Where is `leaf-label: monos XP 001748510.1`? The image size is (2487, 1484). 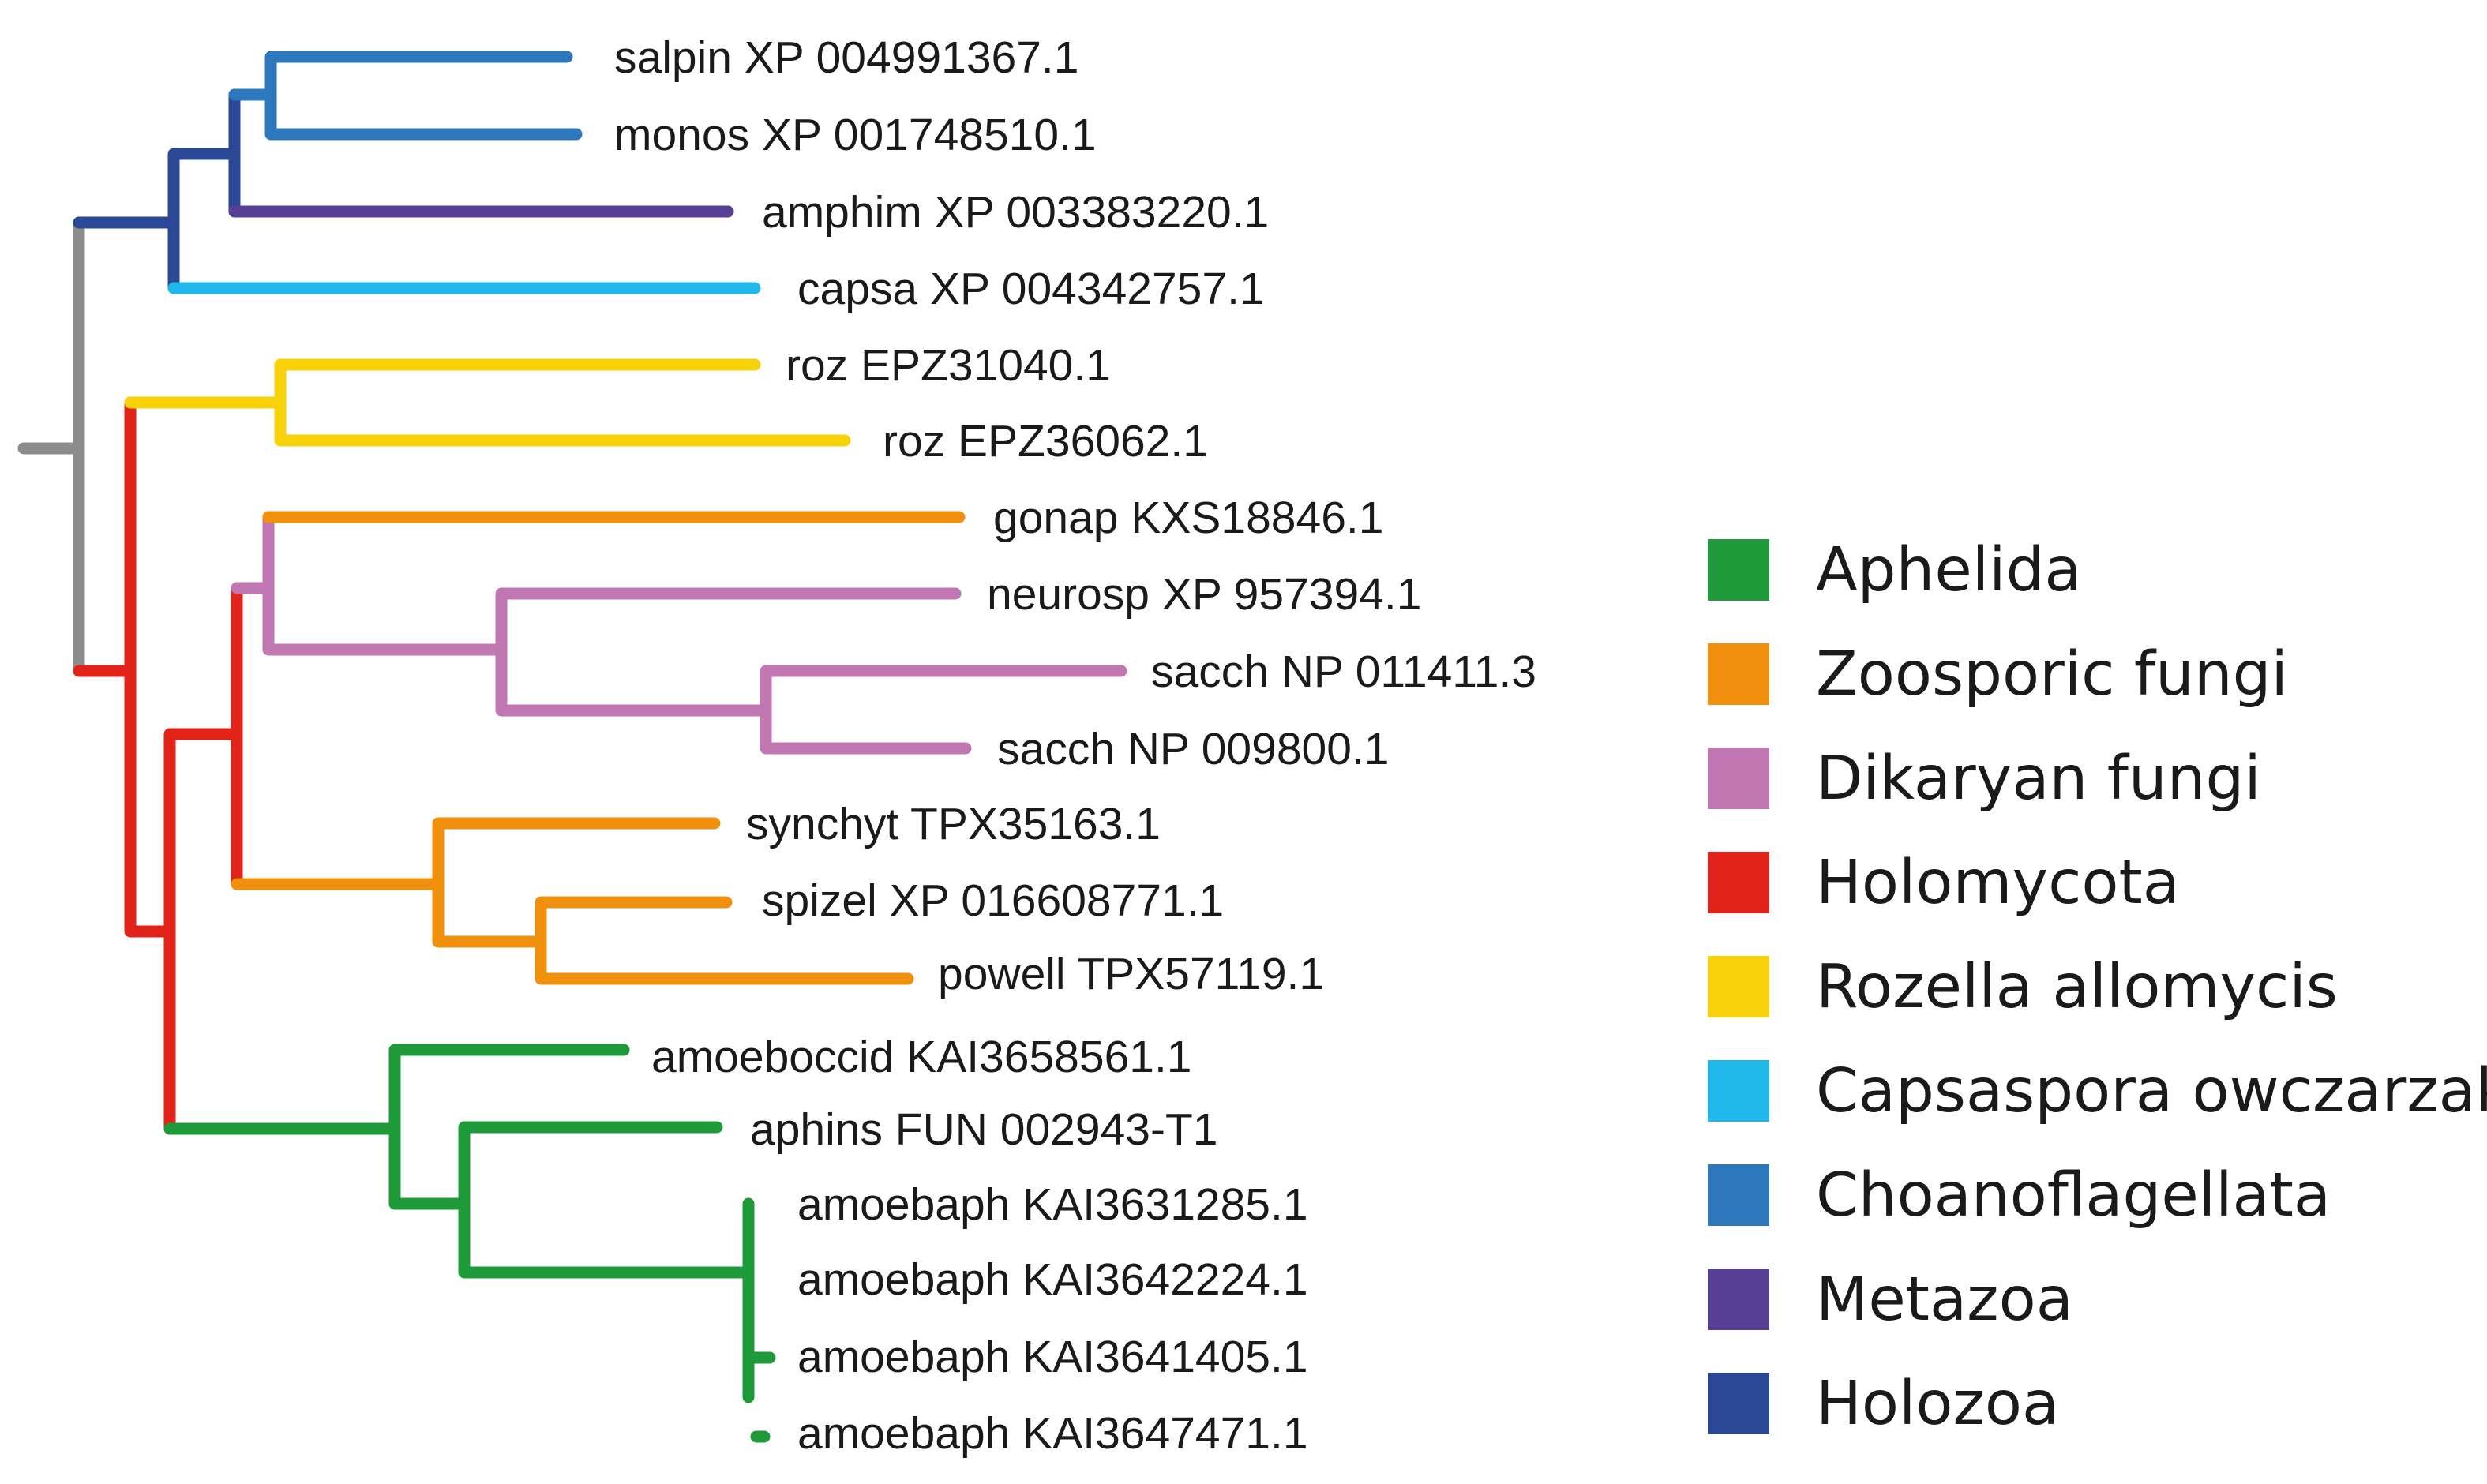
leaf-label: monos XP 001748510.1 is located at coordinates (855, 135).